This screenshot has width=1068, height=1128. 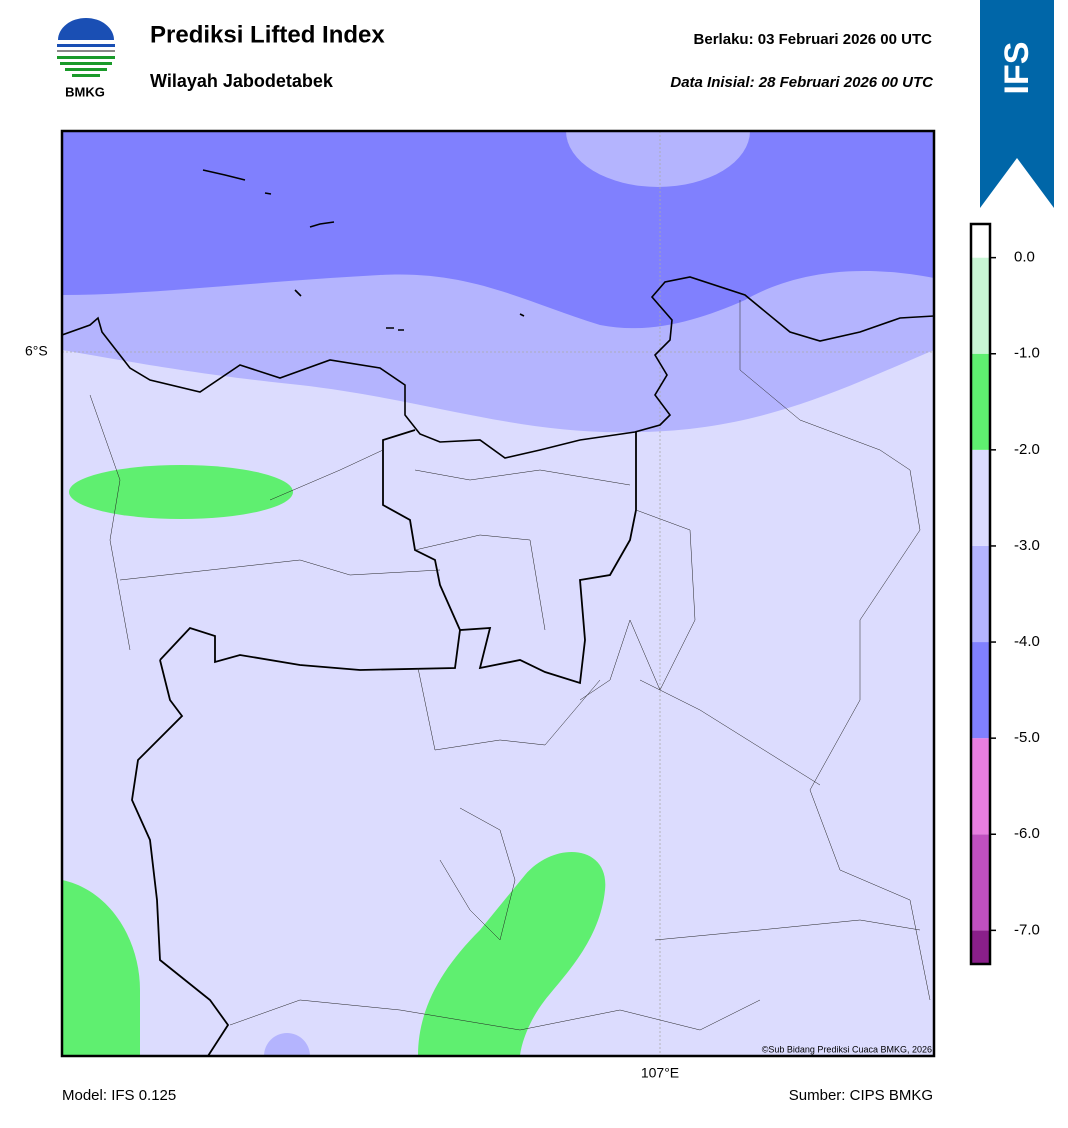 What do you see at coordinates (1024, 257) in the screenshot?
I see `colorbar-tick-label: 0.0` at bounding box center [1024, 257].